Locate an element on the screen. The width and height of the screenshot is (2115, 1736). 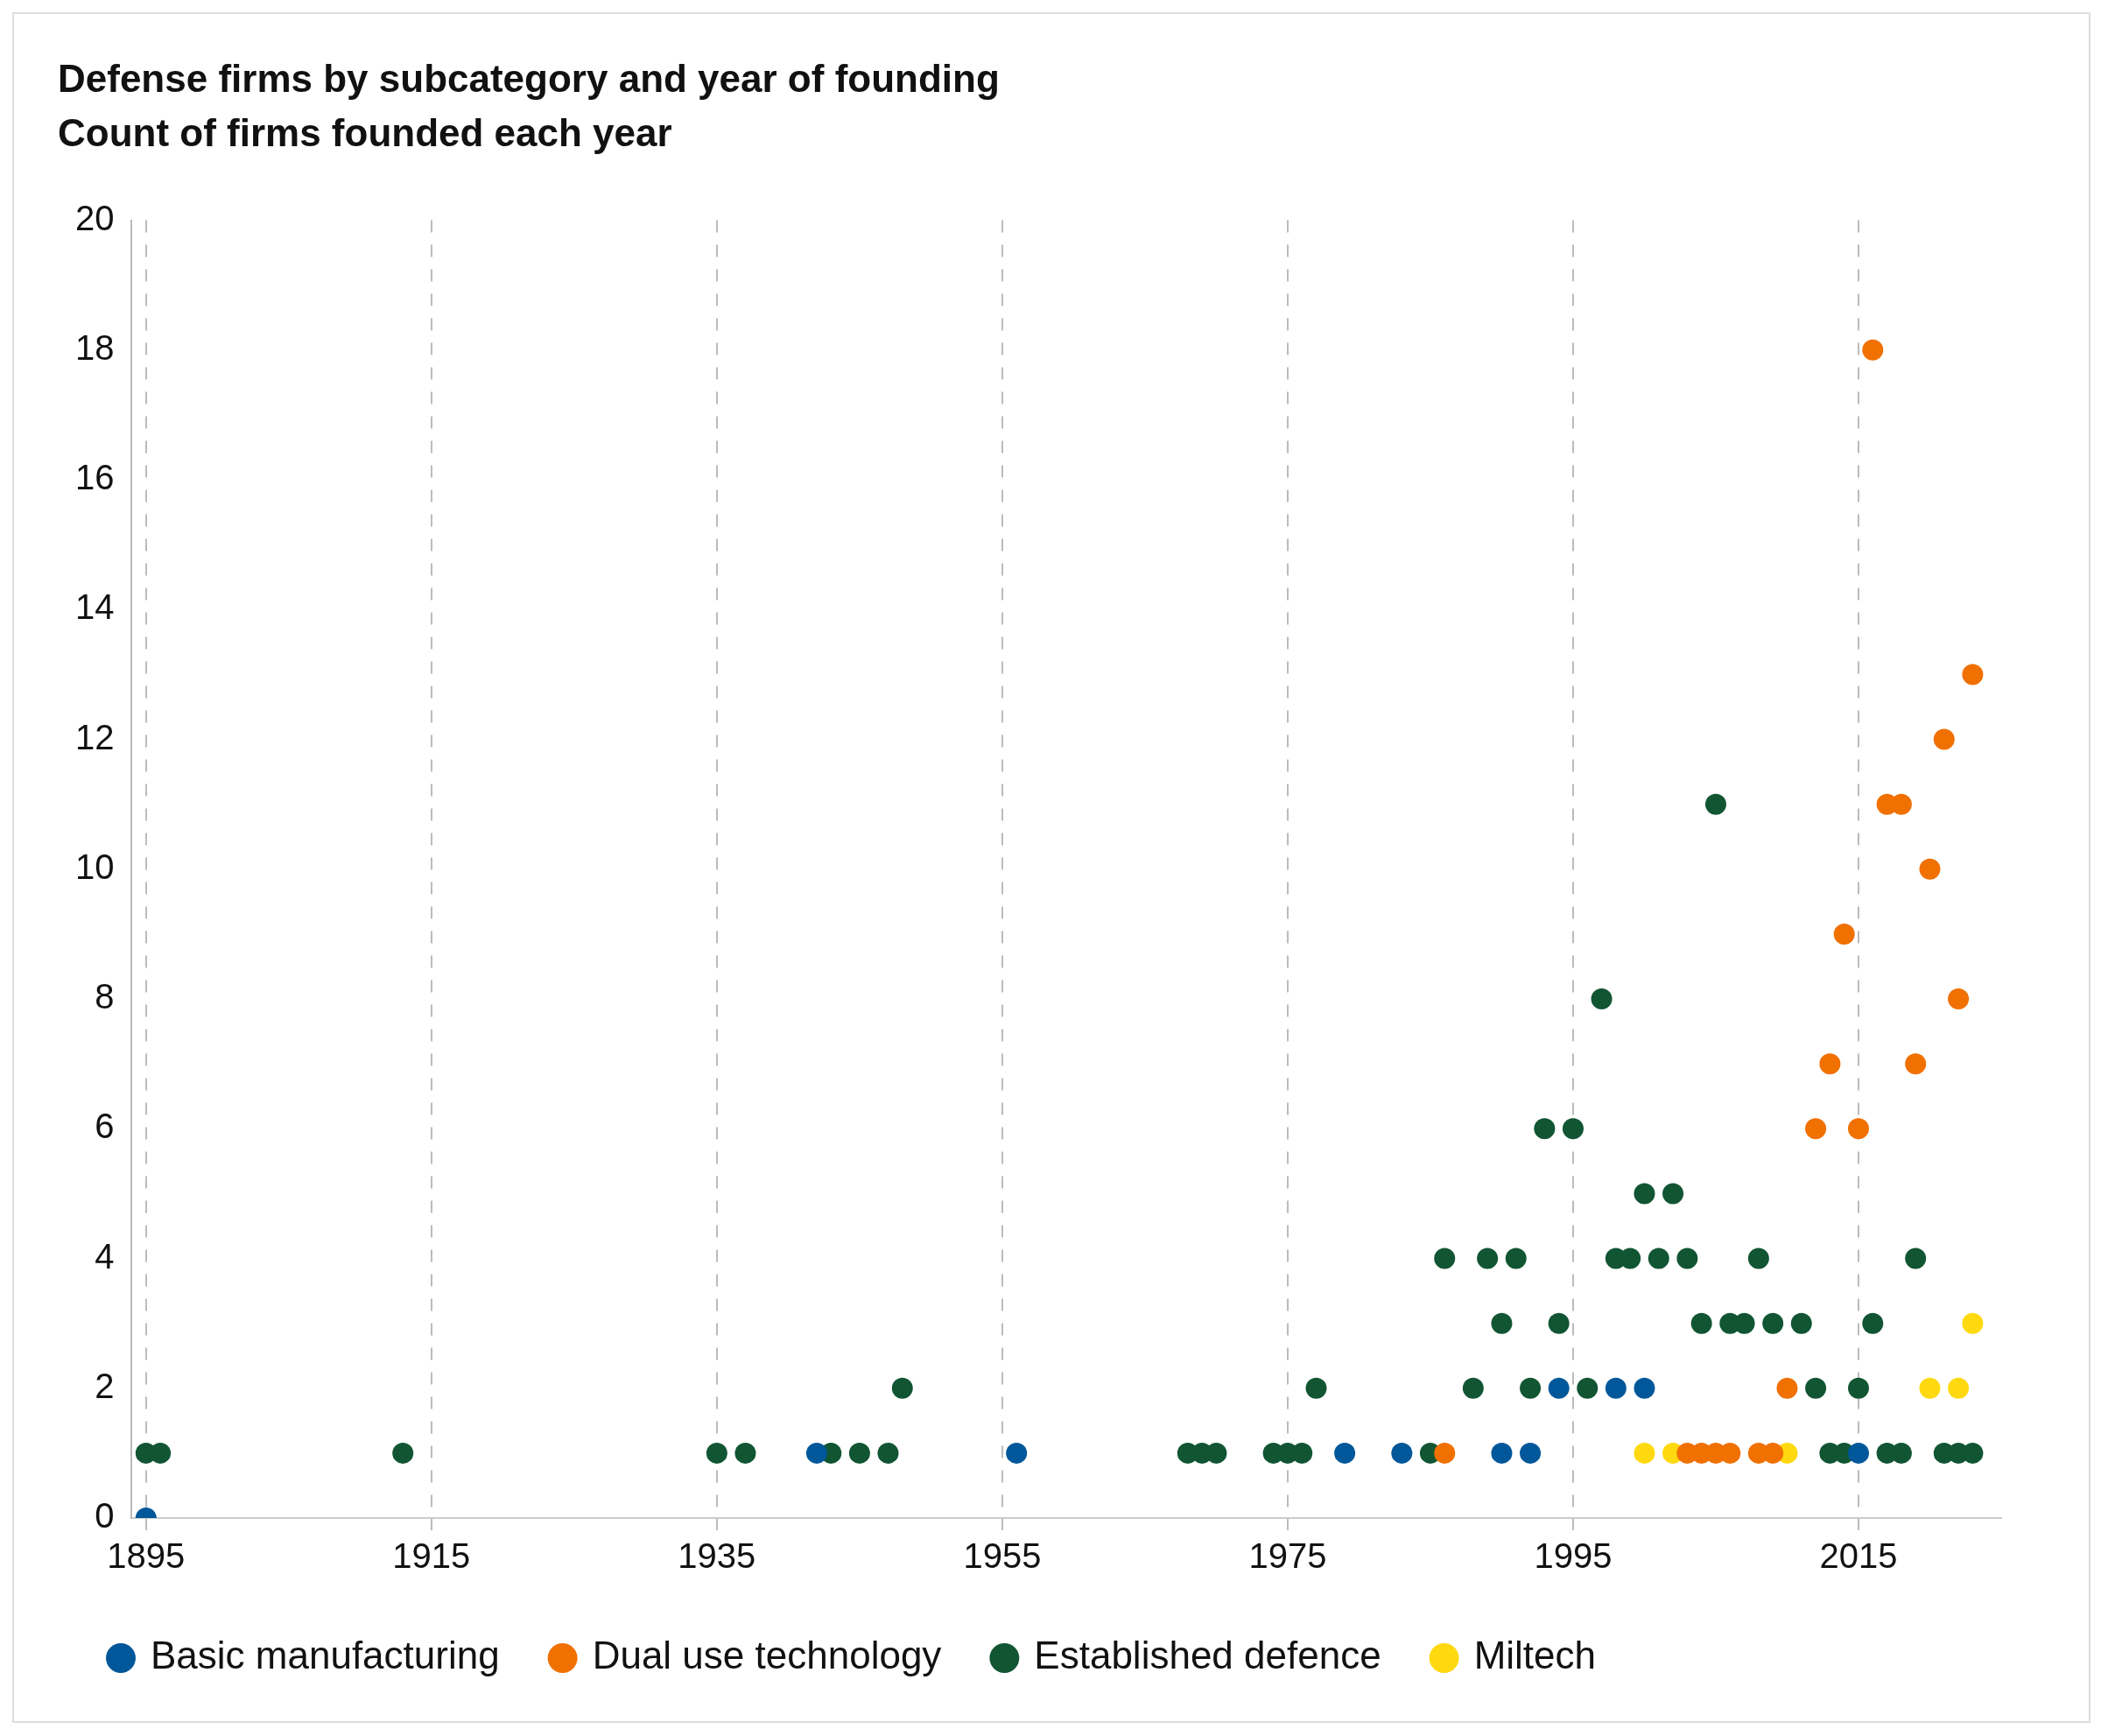
y-tick-label: 16 is located at coordinates (94, 477).